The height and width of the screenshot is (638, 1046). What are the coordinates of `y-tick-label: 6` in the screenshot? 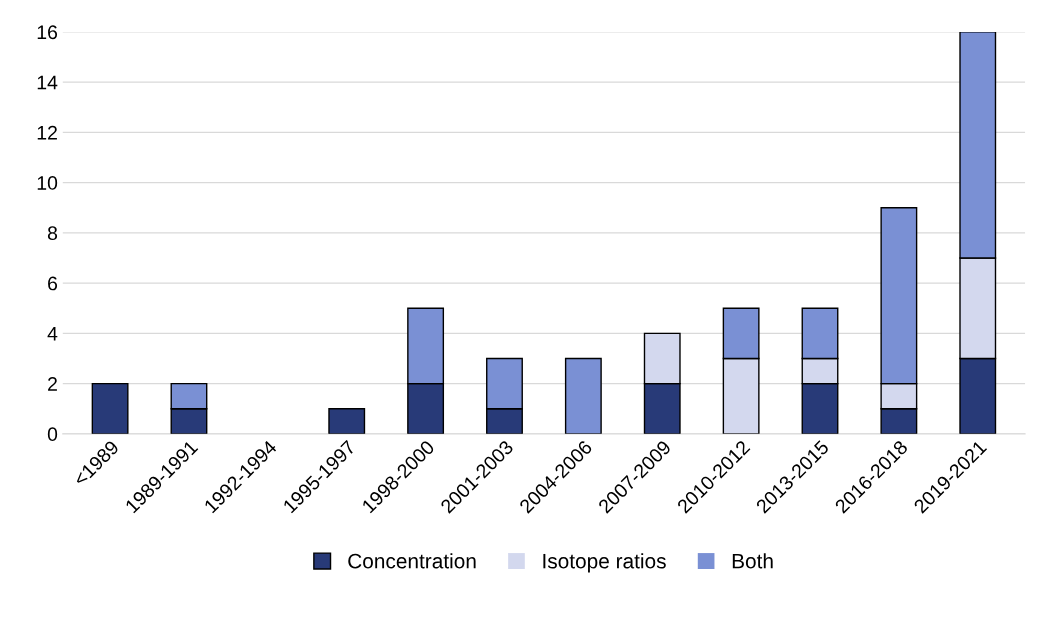 It's located at (53, 283).